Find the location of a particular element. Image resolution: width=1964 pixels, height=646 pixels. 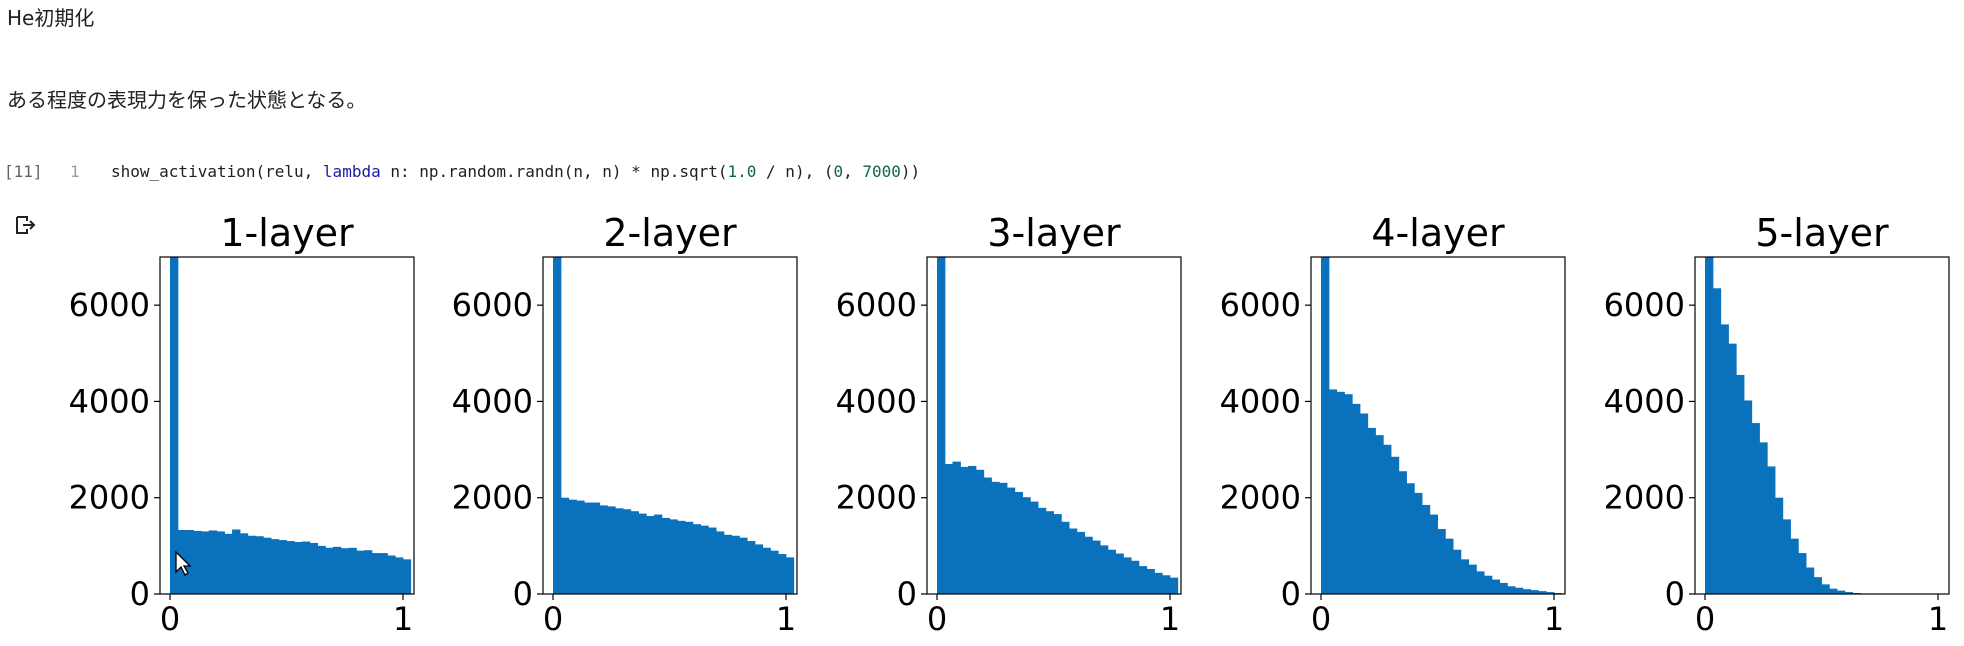

markdown-description: ある程度の表現力を保った状態となる。 is located at coordinates (187, 100).